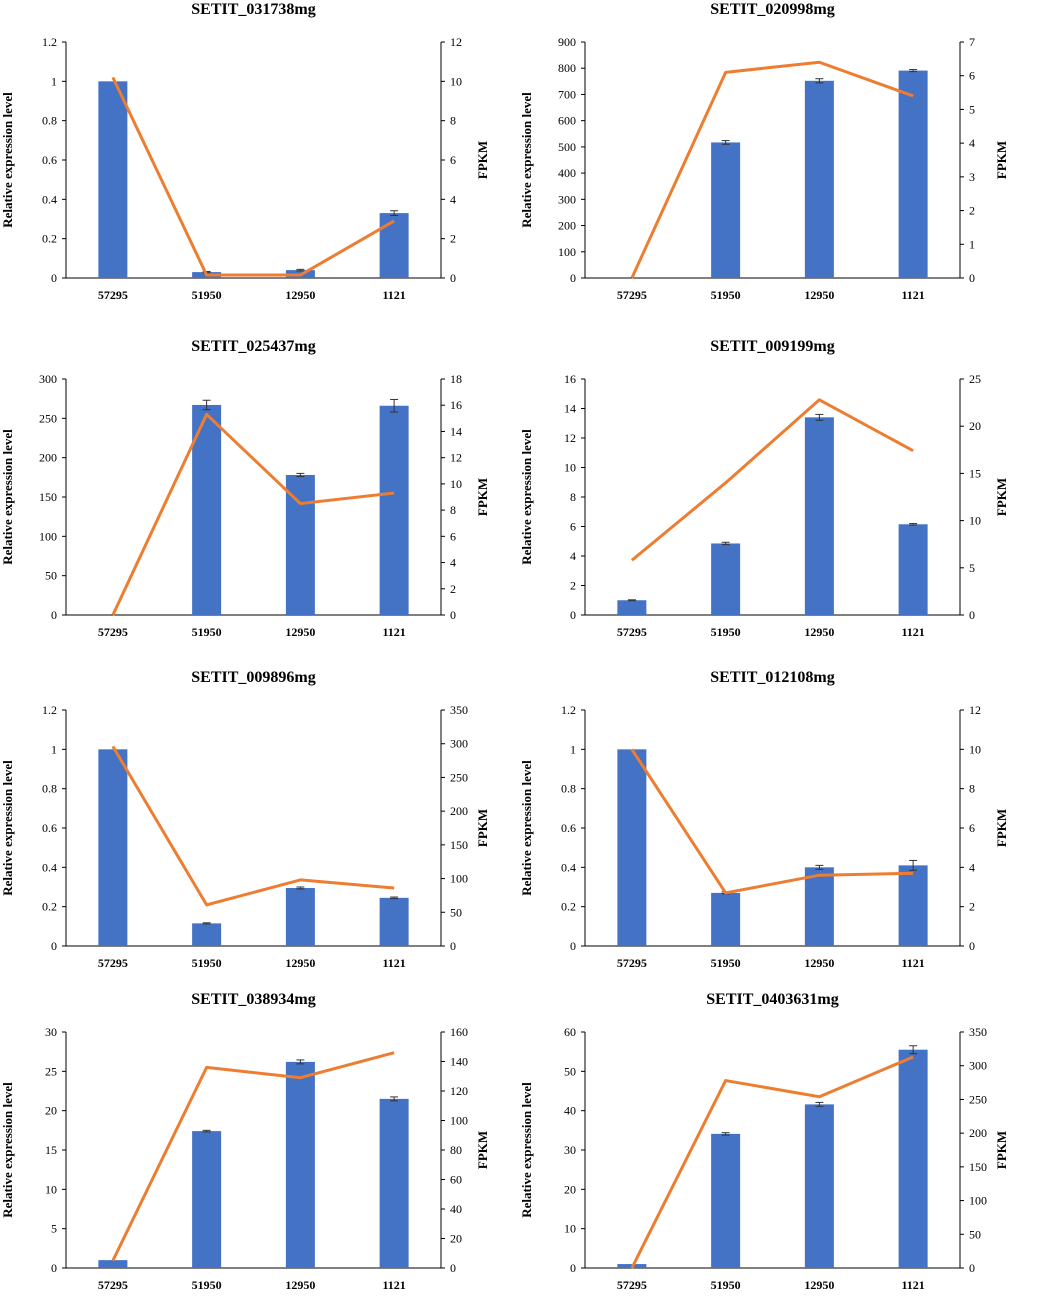 Image resolution: width=1038 pixels, height=1313 pixels. I want to click on y2-tick-label: 80, so click(456, 1150).